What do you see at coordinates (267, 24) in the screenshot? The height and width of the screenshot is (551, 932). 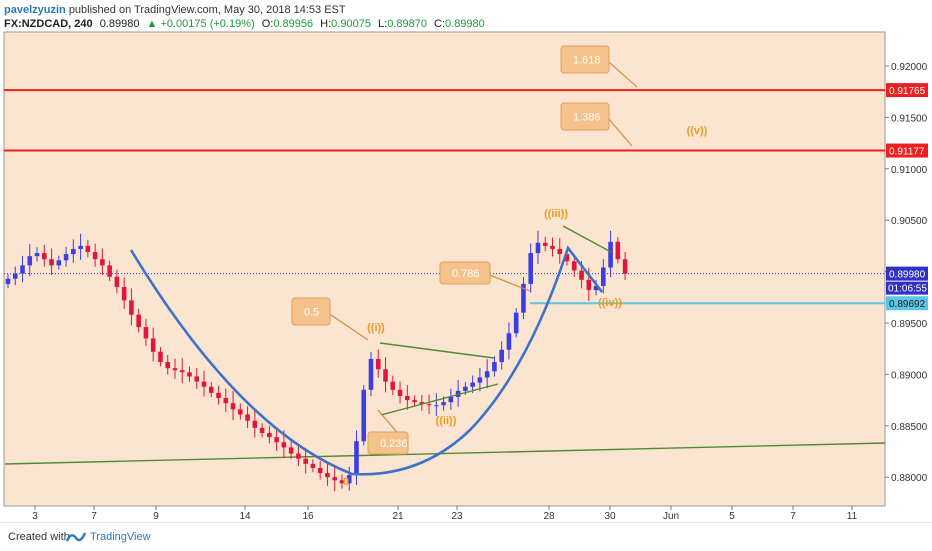 I see `open-label: O:` at bounding box center [267, 24].